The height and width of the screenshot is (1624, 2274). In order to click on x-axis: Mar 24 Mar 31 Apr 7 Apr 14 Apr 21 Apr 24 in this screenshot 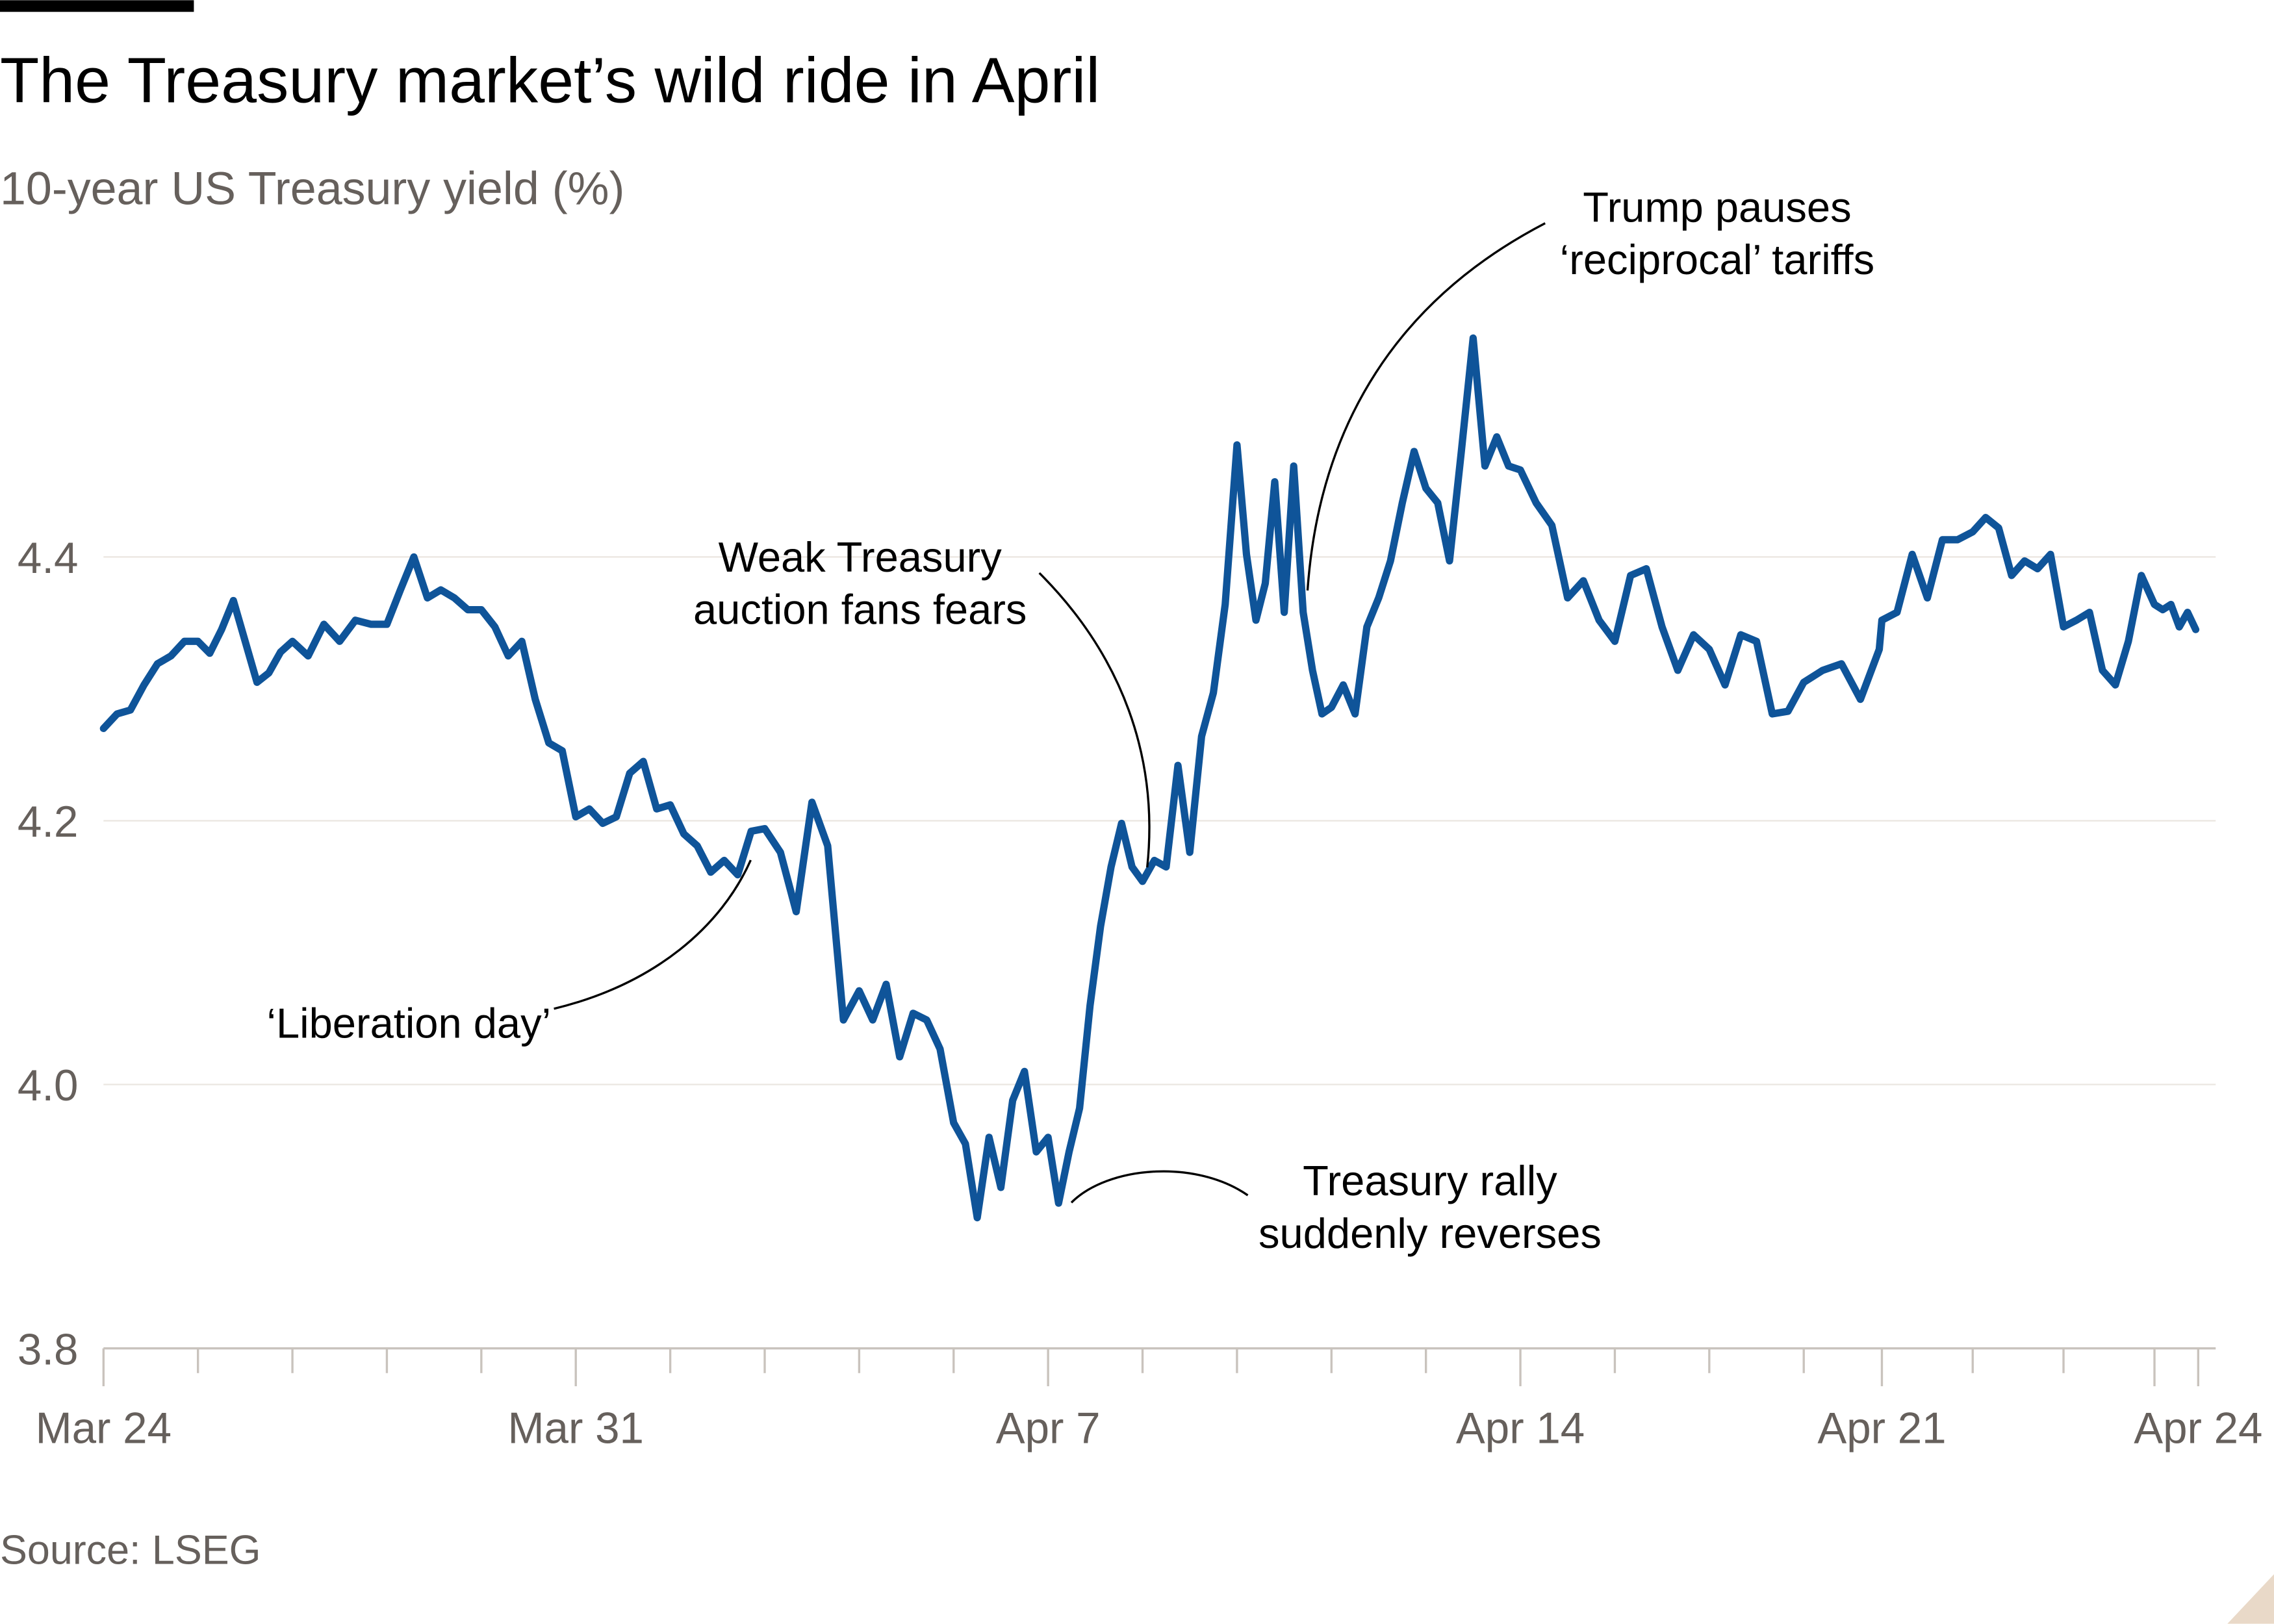, I will do `click(1149, 1400)`.